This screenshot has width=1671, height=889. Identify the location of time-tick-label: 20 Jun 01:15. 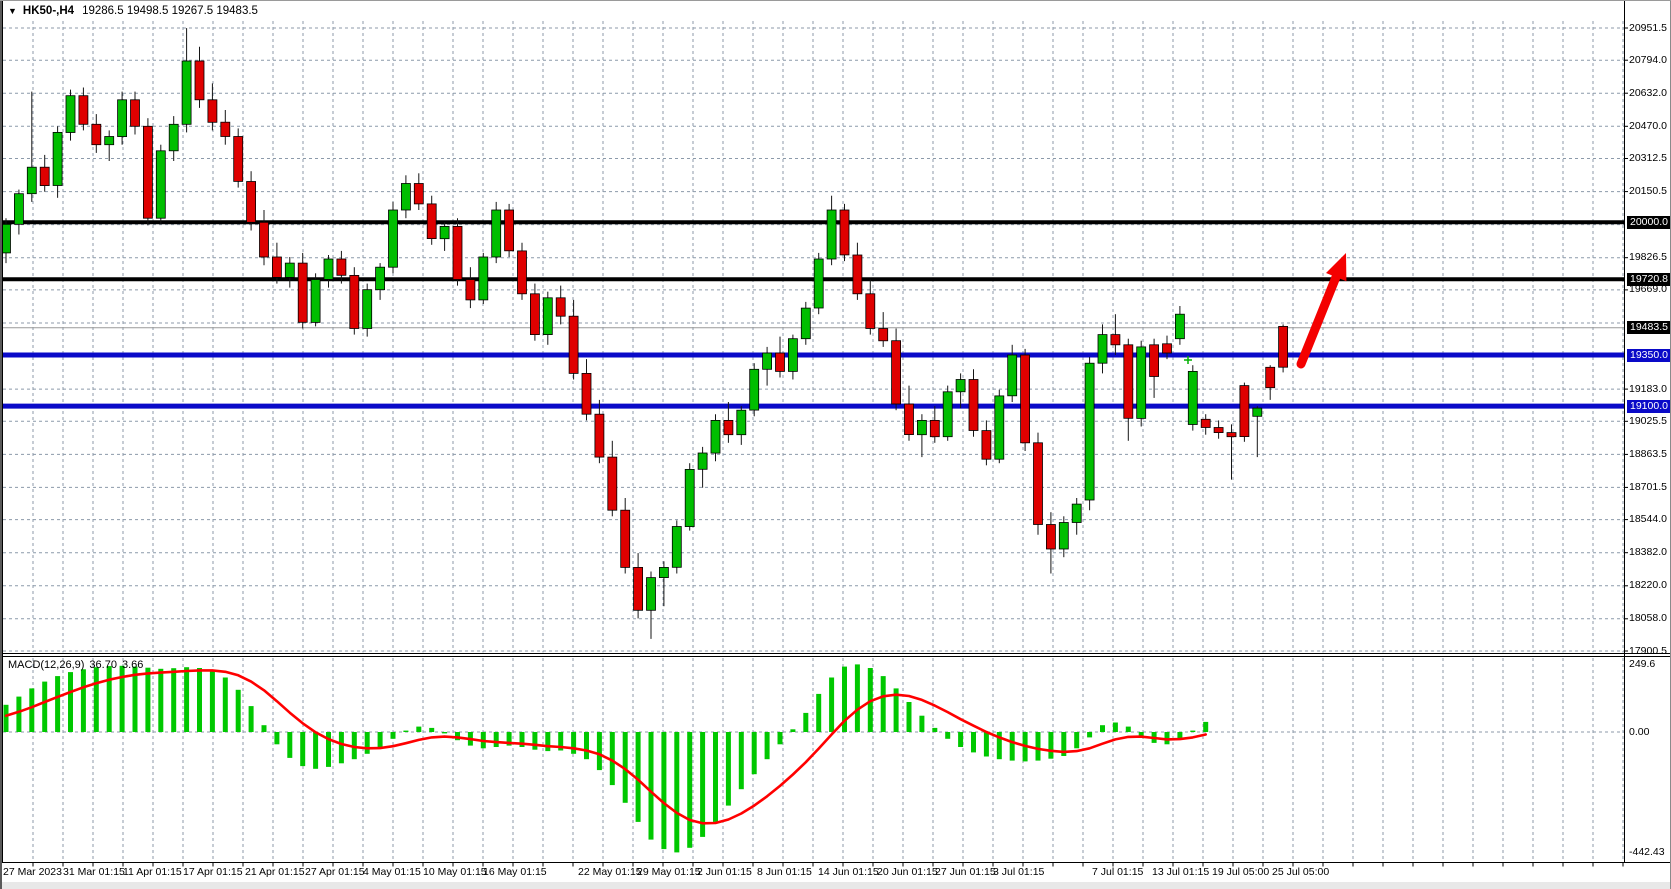
(907, 872).